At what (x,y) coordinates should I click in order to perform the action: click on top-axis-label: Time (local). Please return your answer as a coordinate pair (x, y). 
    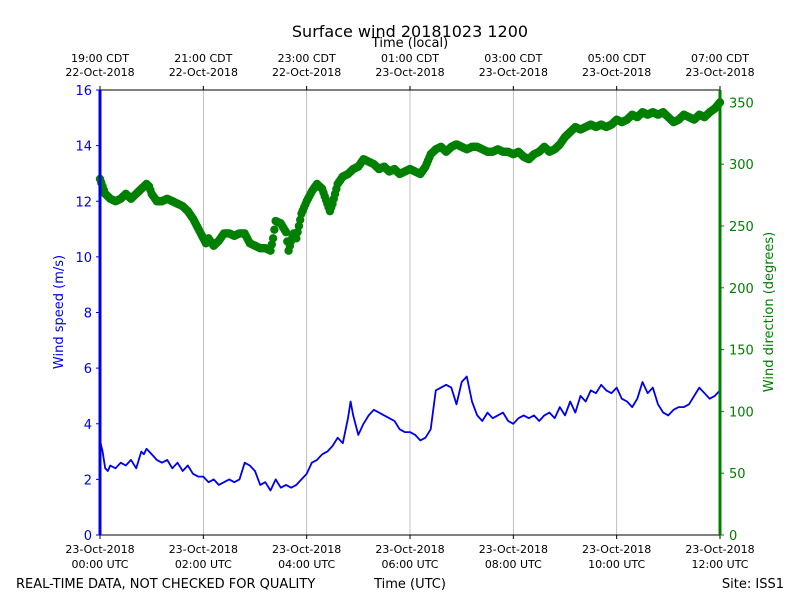
    Looking at the image, I should click on (409, 43).